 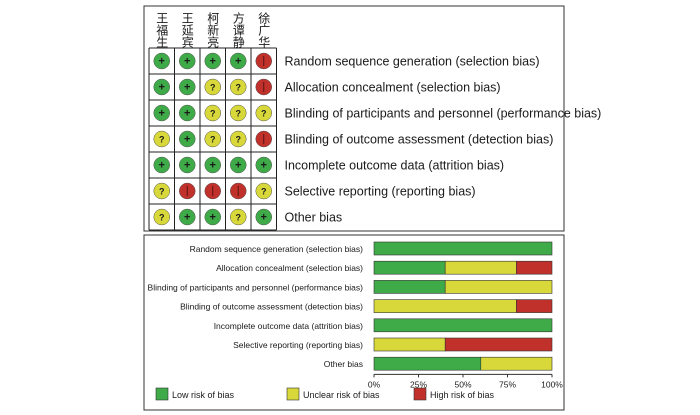 What do you see at coordinates (462, 384) in the screenshot?
I see `x-tick-label: 50%` at bounding box center [462, 384].